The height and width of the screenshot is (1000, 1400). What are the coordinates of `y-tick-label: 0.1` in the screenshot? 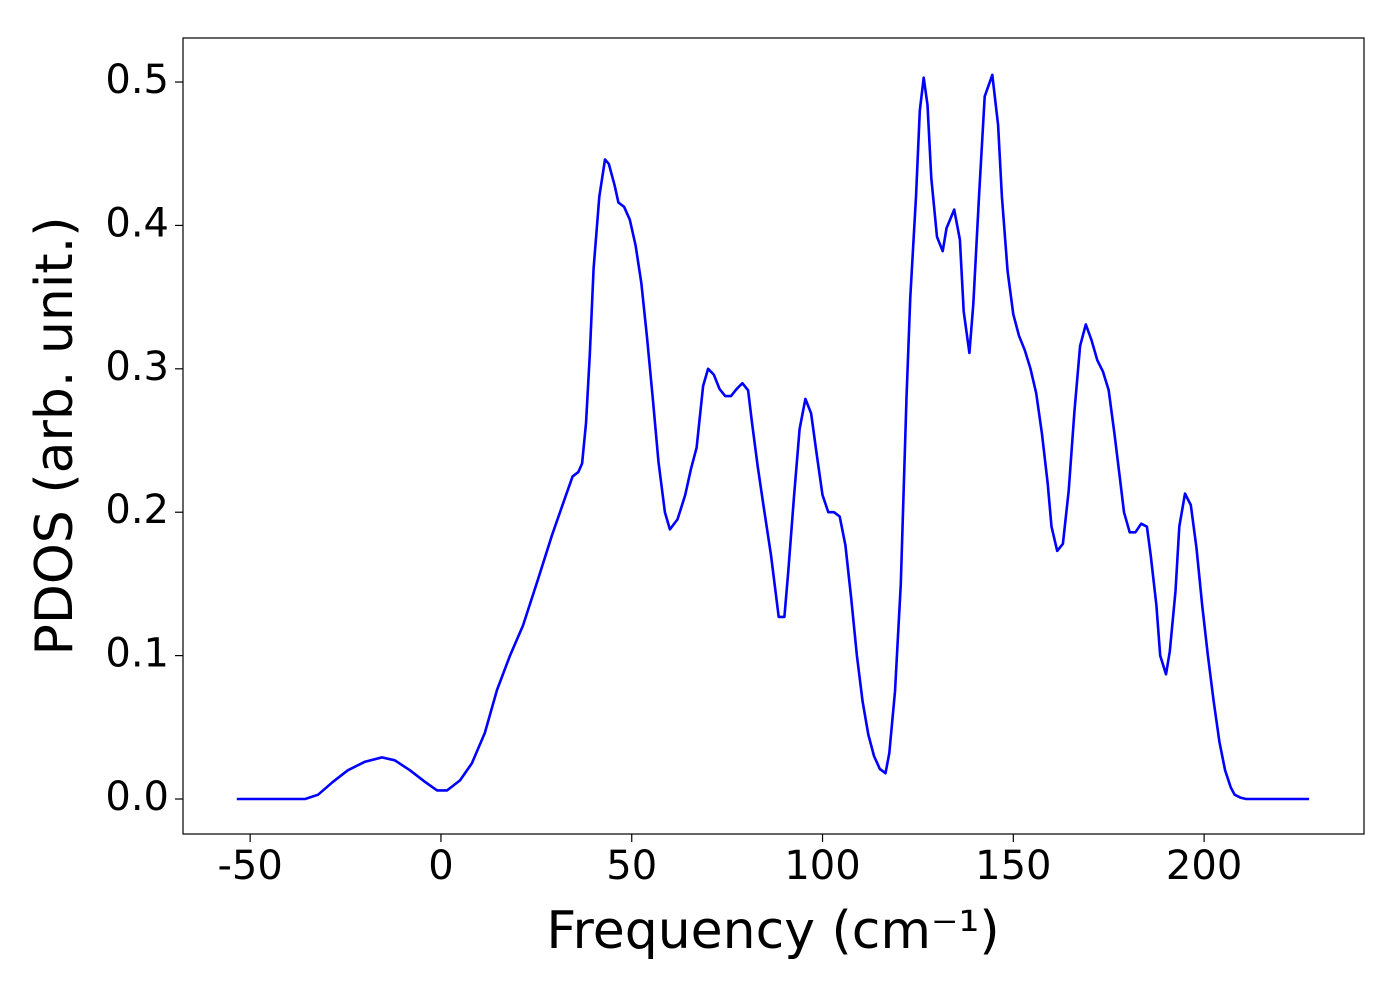 It's located at (137, 654).